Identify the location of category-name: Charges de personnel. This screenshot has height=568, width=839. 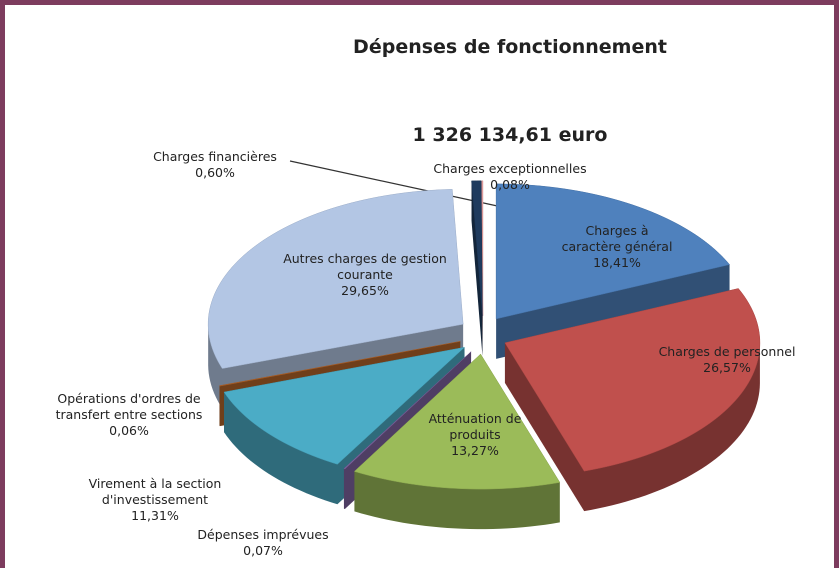
(727, 351).